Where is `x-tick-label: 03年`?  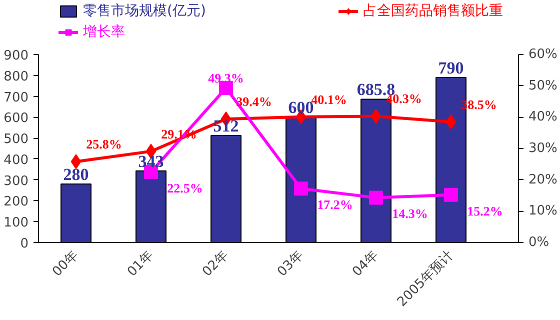 x-tick-label: 03年 is located at coordinates (290, 264).